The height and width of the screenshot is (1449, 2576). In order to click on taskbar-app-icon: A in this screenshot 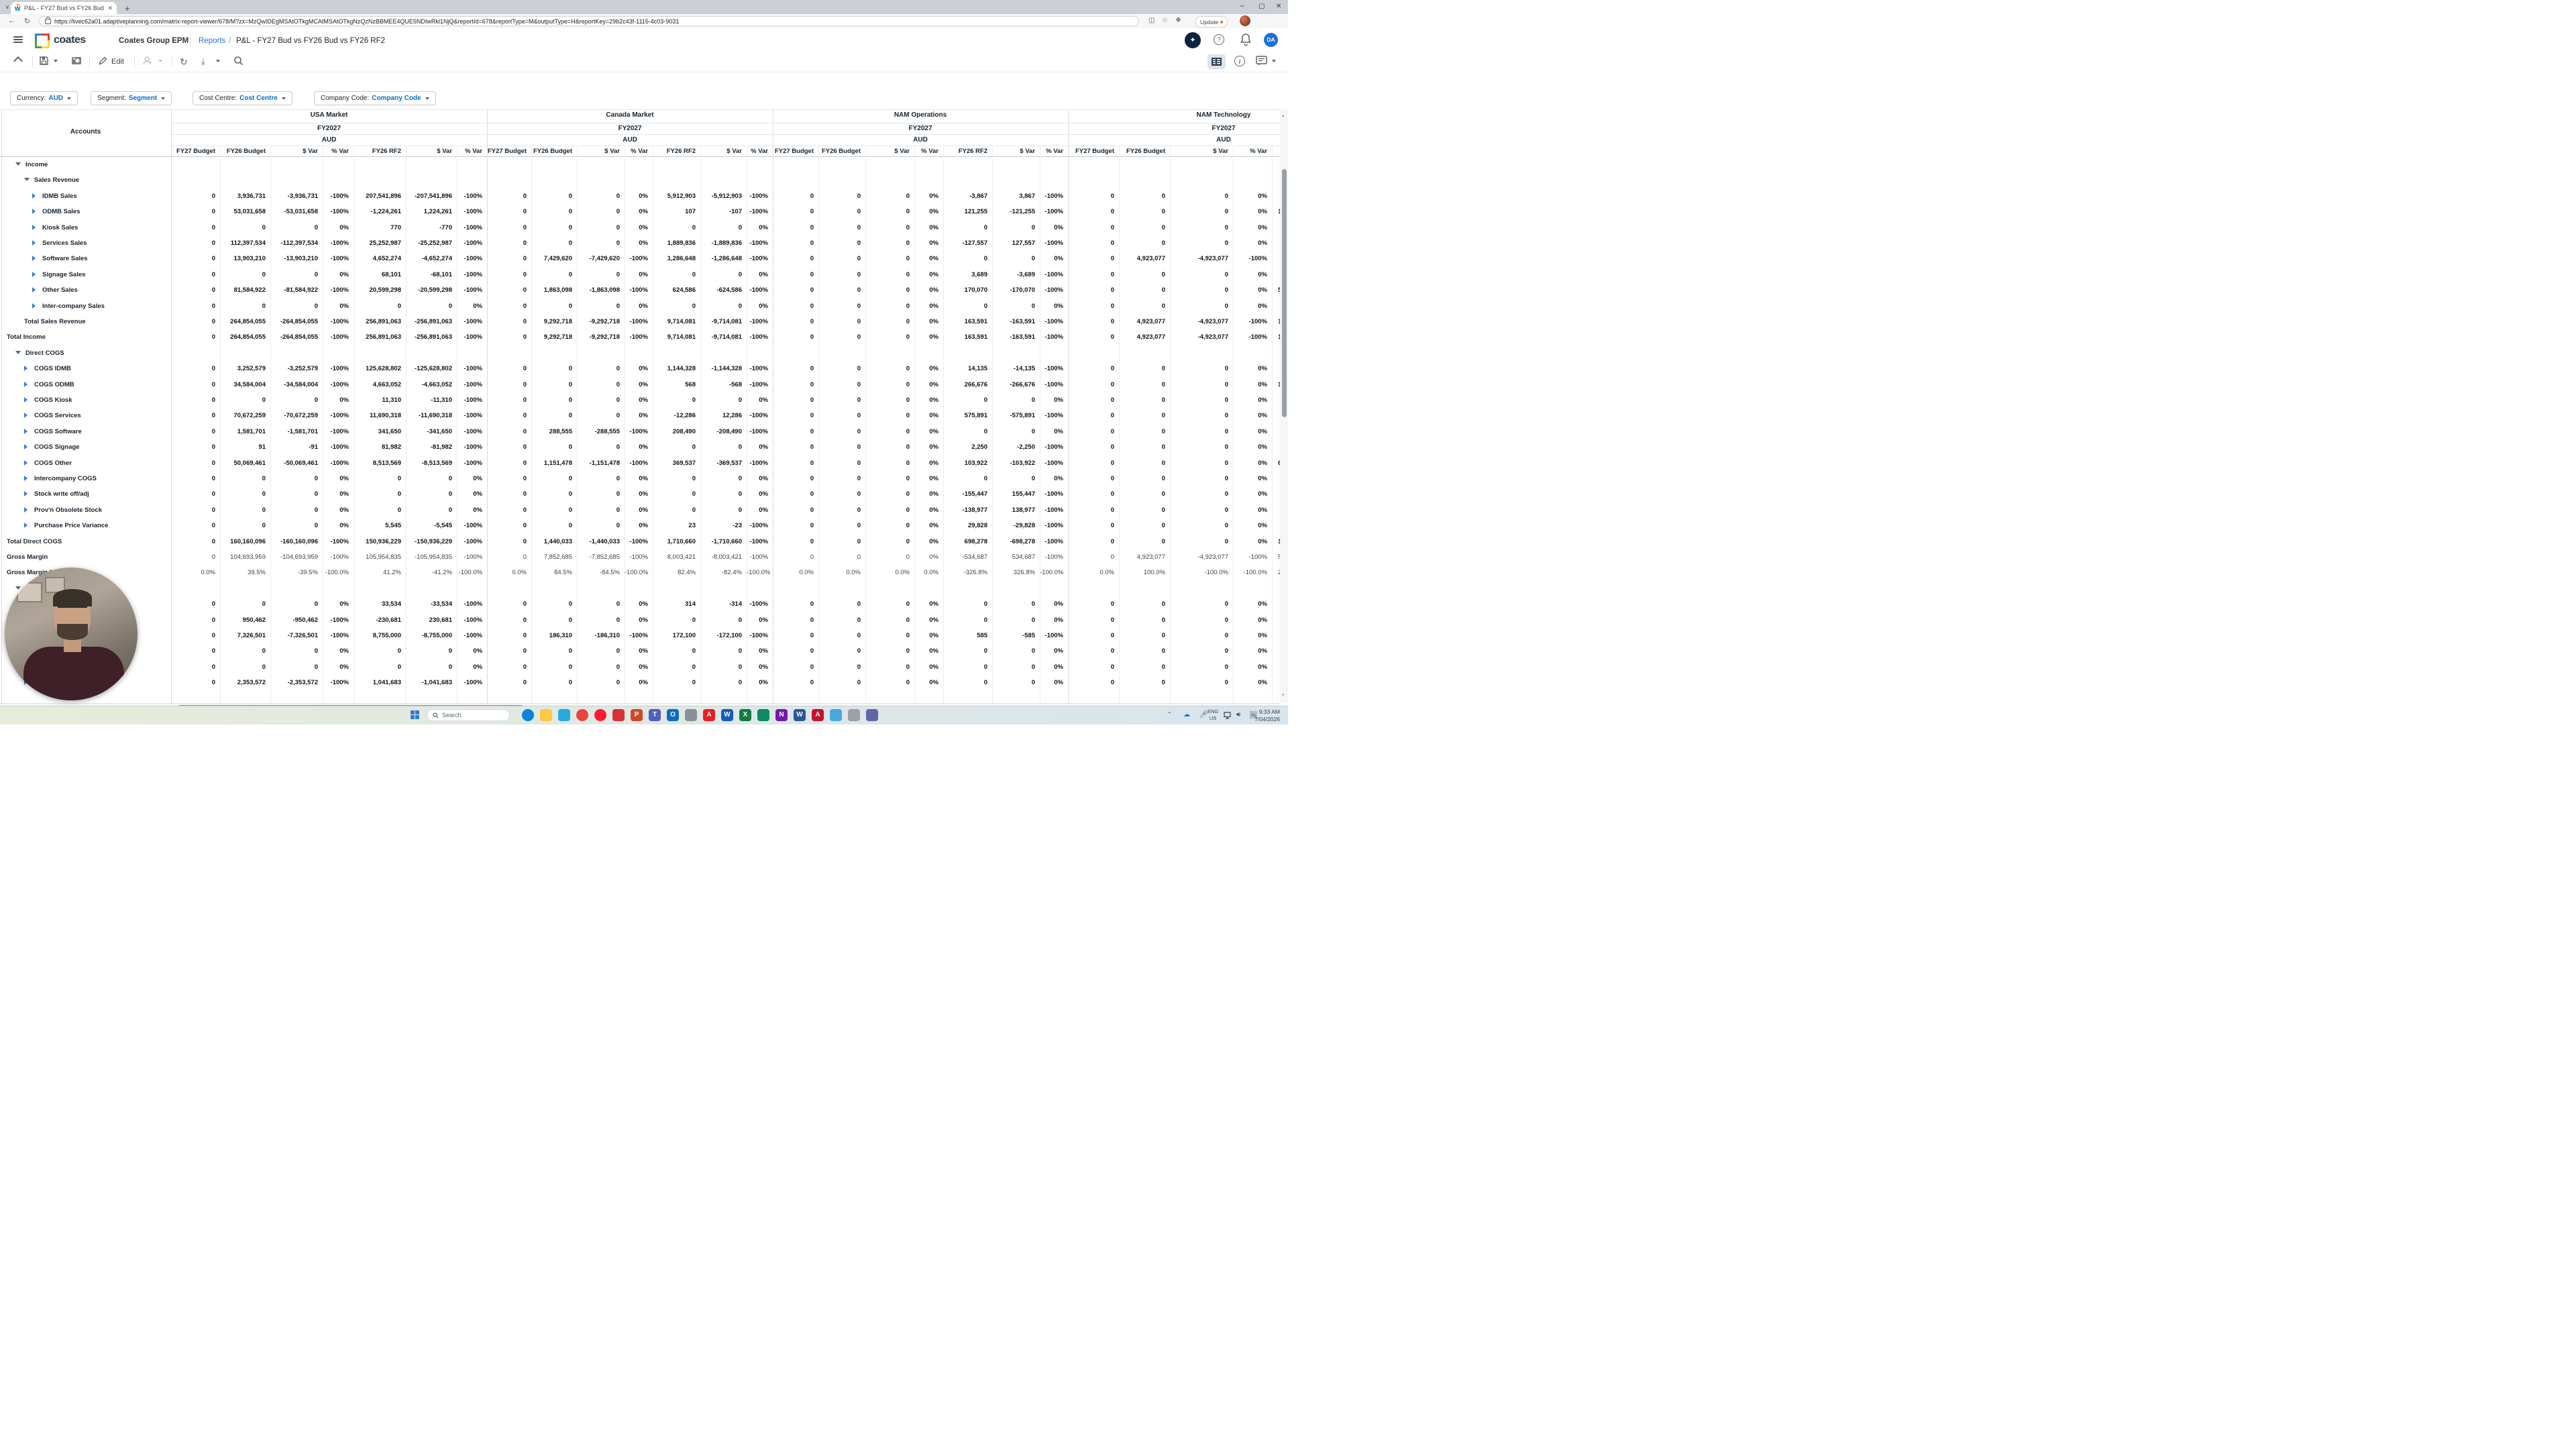, I will do `click(818, 715)`.